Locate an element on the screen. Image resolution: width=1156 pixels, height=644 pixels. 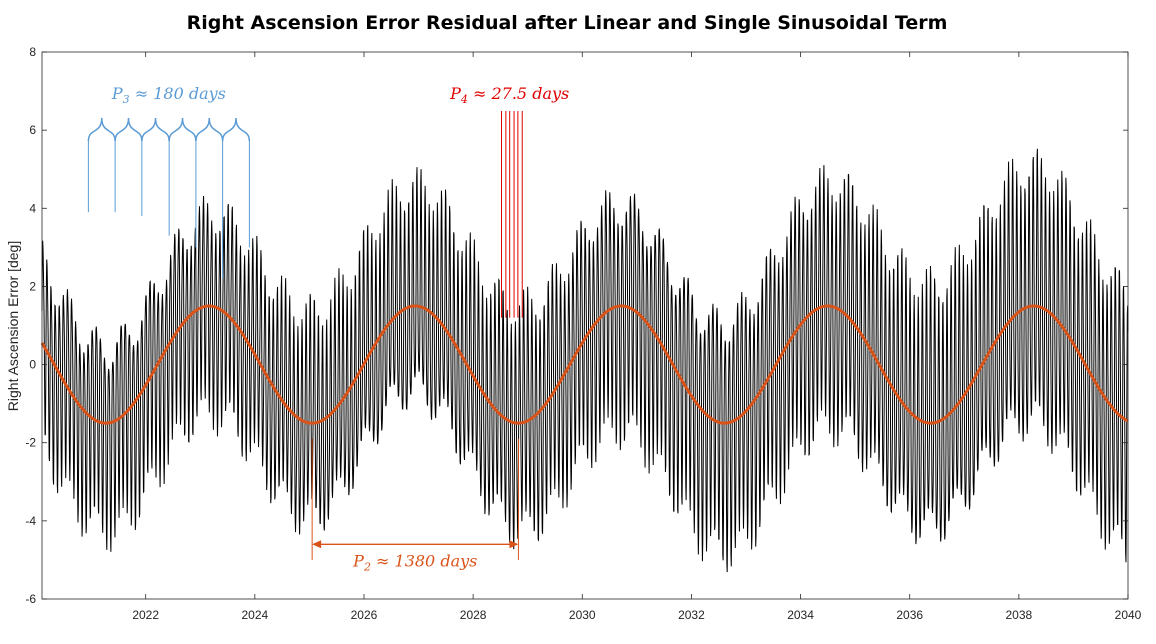
p3-annotation-label: P3 ≈ 180 days is located at coordinates (168, 95).